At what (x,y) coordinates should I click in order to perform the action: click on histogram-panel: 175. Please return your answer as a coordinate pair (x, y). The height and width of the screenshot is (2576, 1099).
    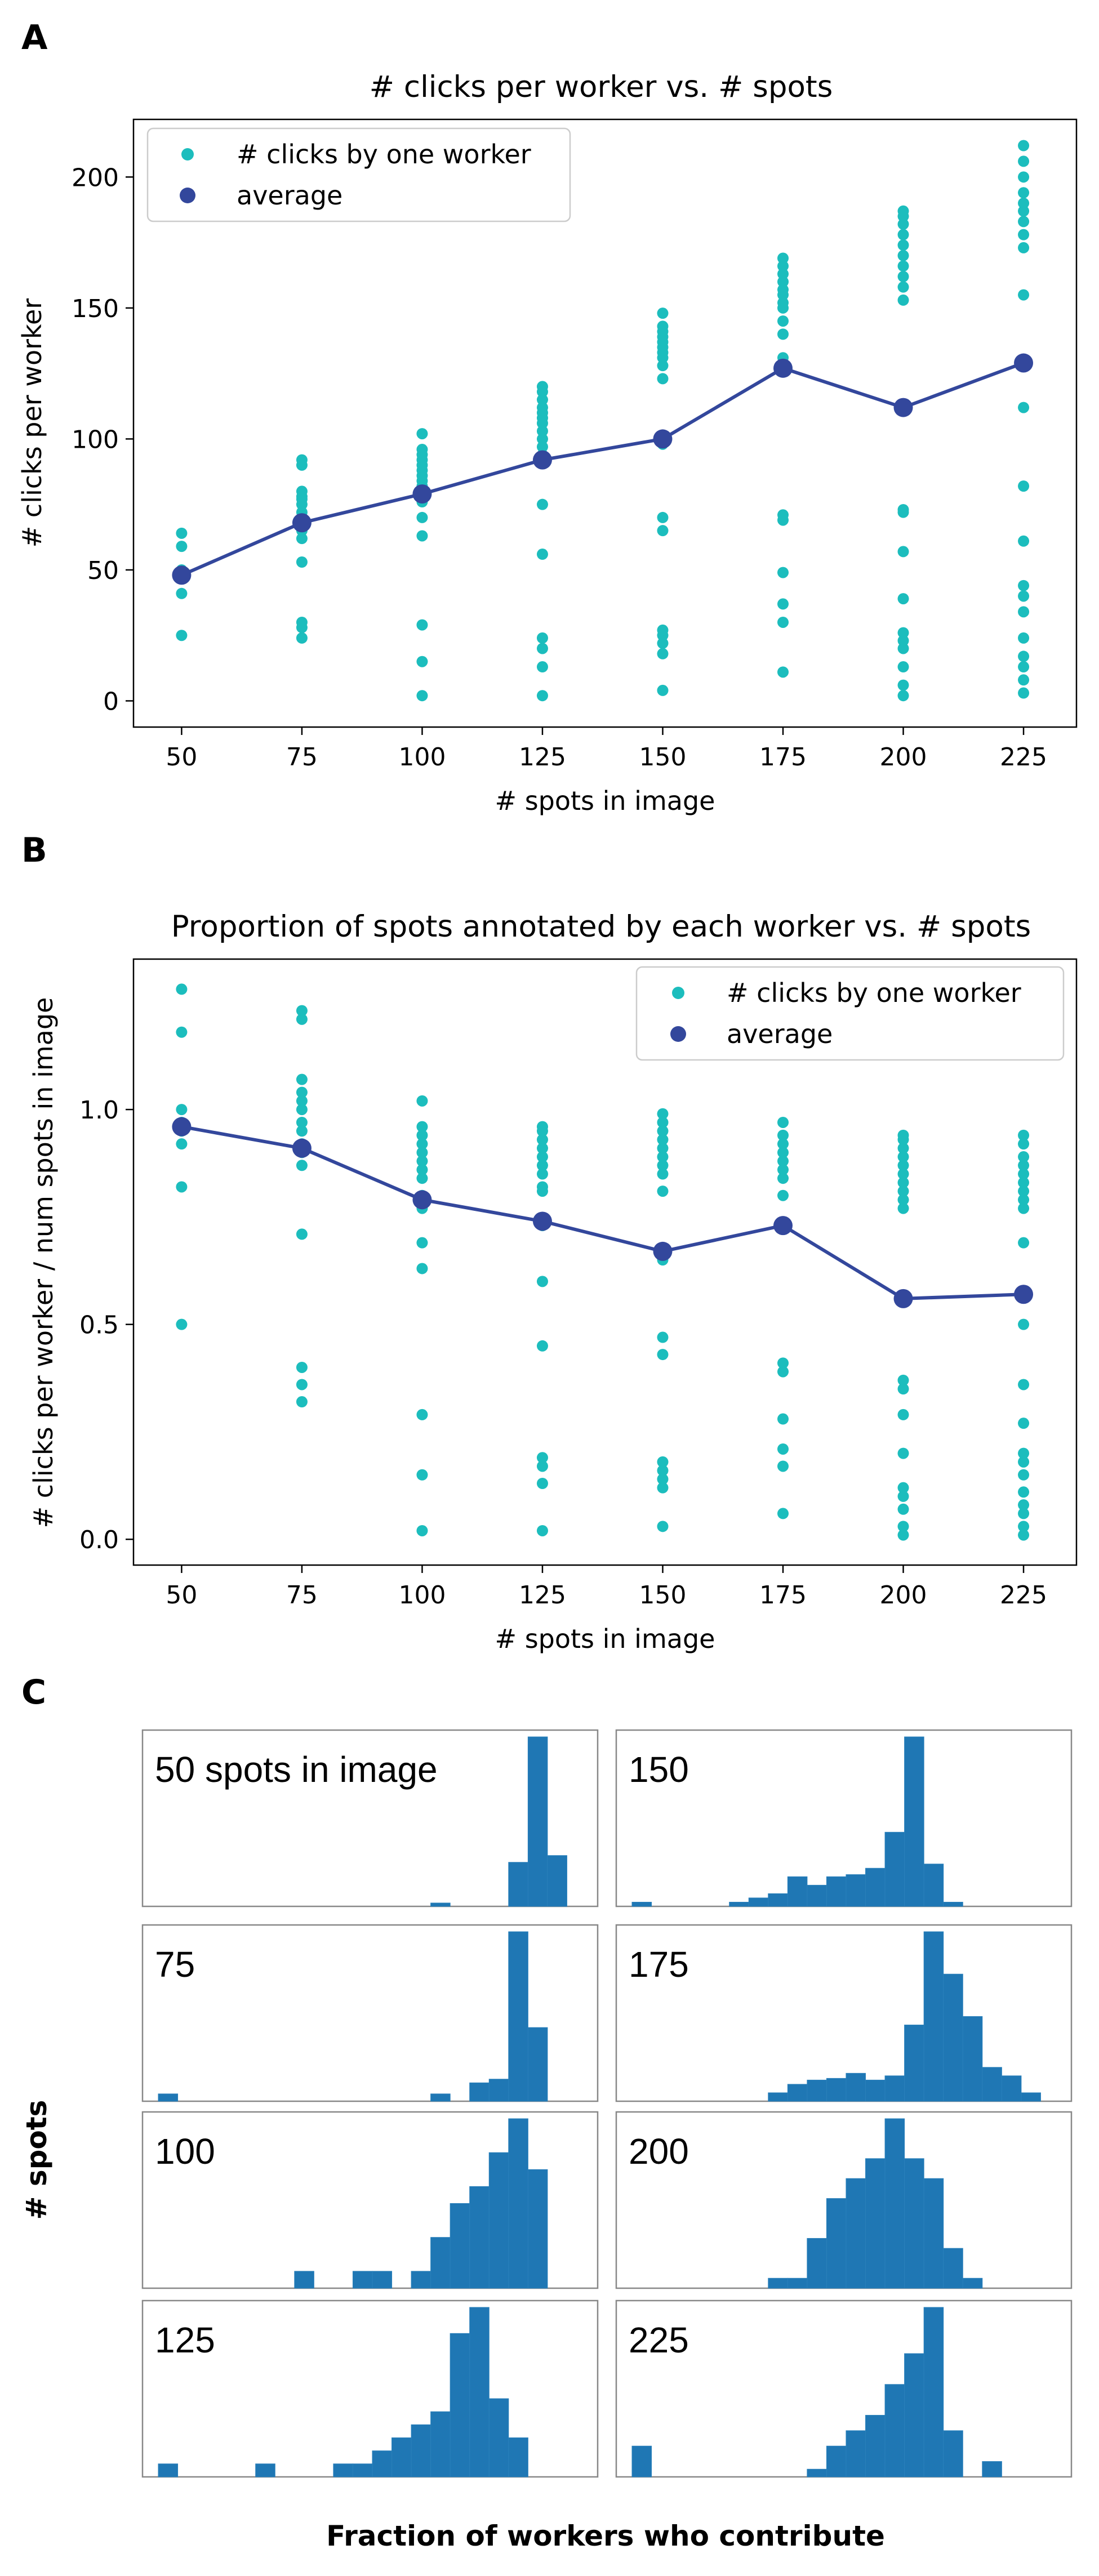
    Looking at the image, I should click on (844, 2013).